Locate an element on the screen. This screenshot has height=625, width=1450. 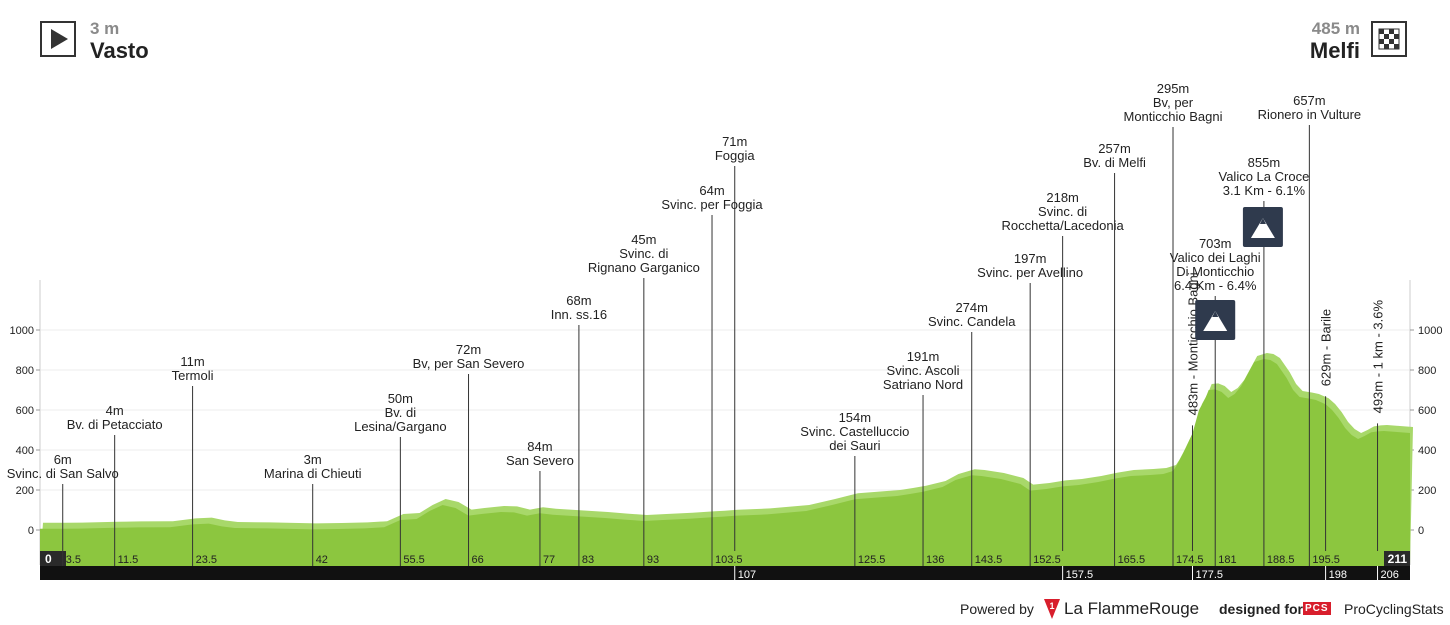
waypoint-name: 3.1 Km - 6.1% is located at coordinates (1264, 190).